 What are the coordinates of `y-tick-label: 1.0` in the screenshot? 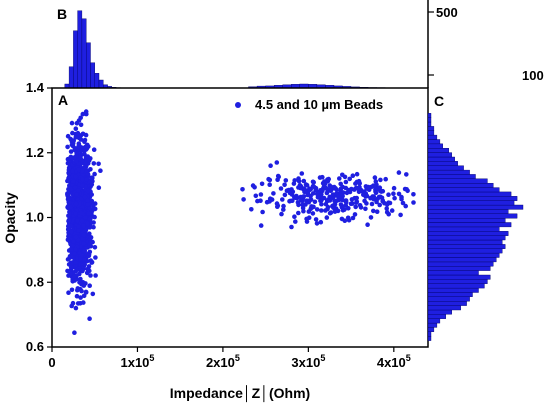 It's located at (35, 217).